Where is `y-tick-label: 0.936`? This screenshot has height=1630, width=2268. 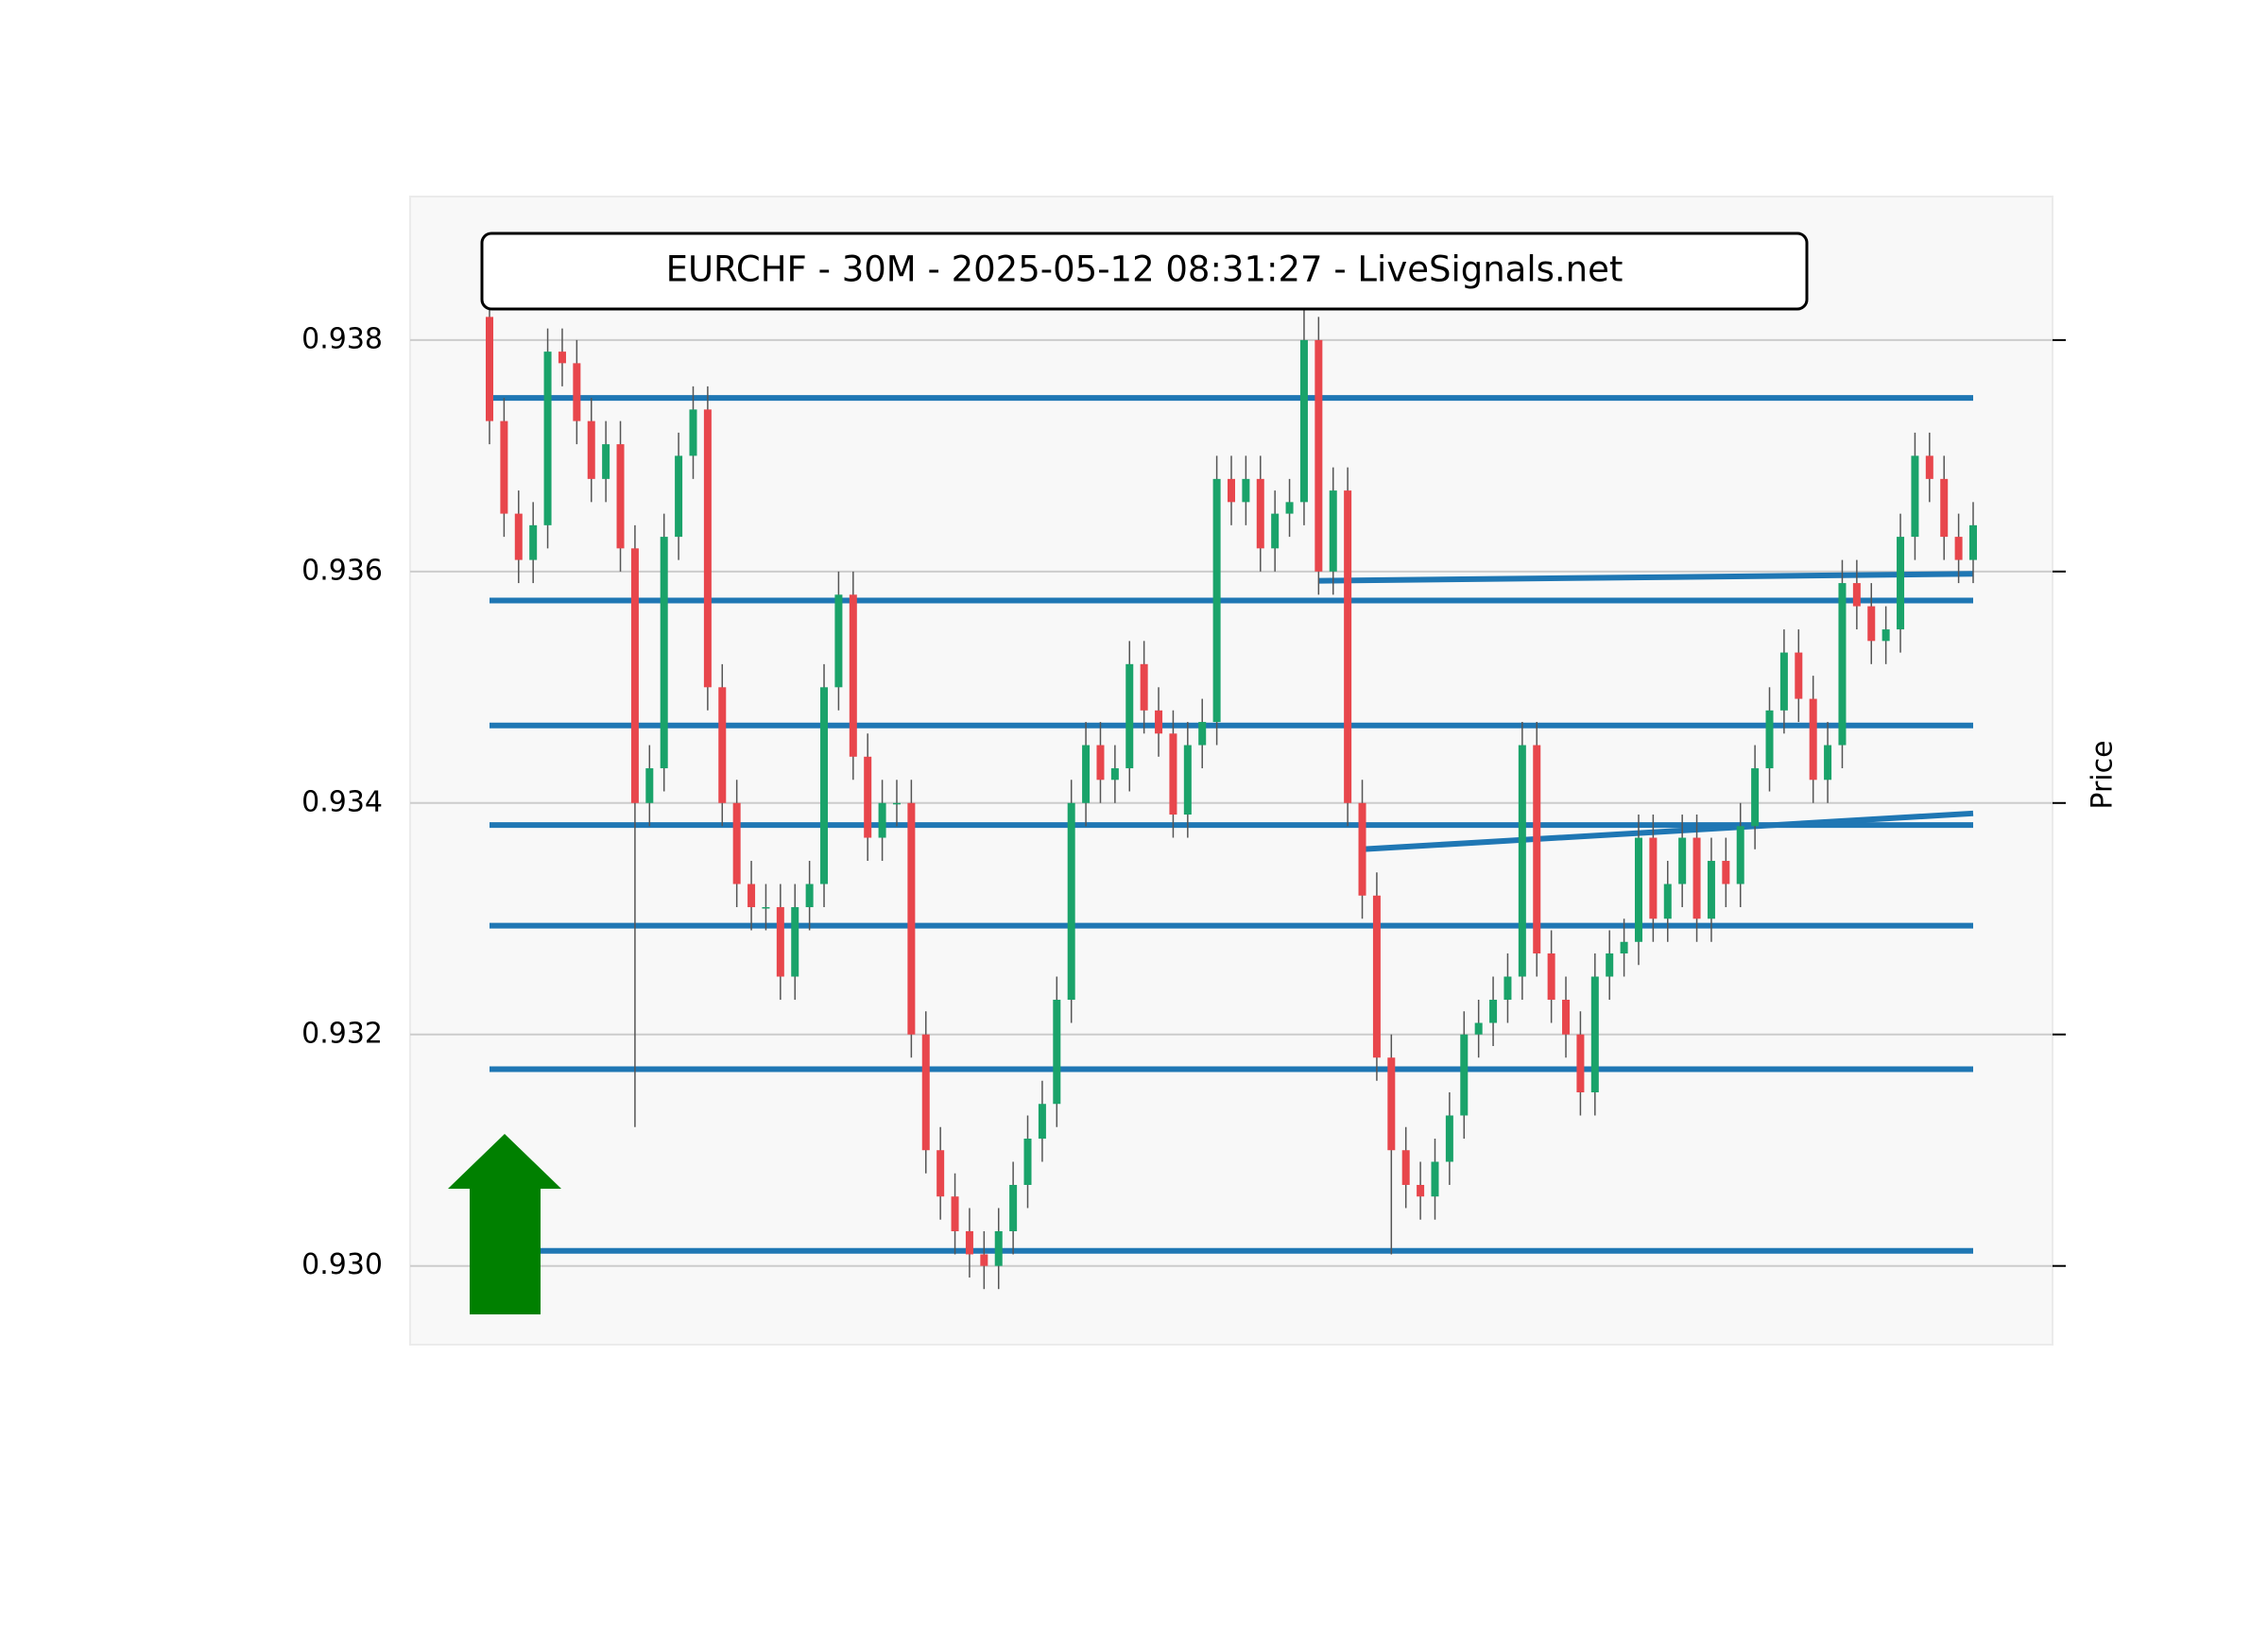 y-tick-label: 0.936 is located at coordinates (342, 571).